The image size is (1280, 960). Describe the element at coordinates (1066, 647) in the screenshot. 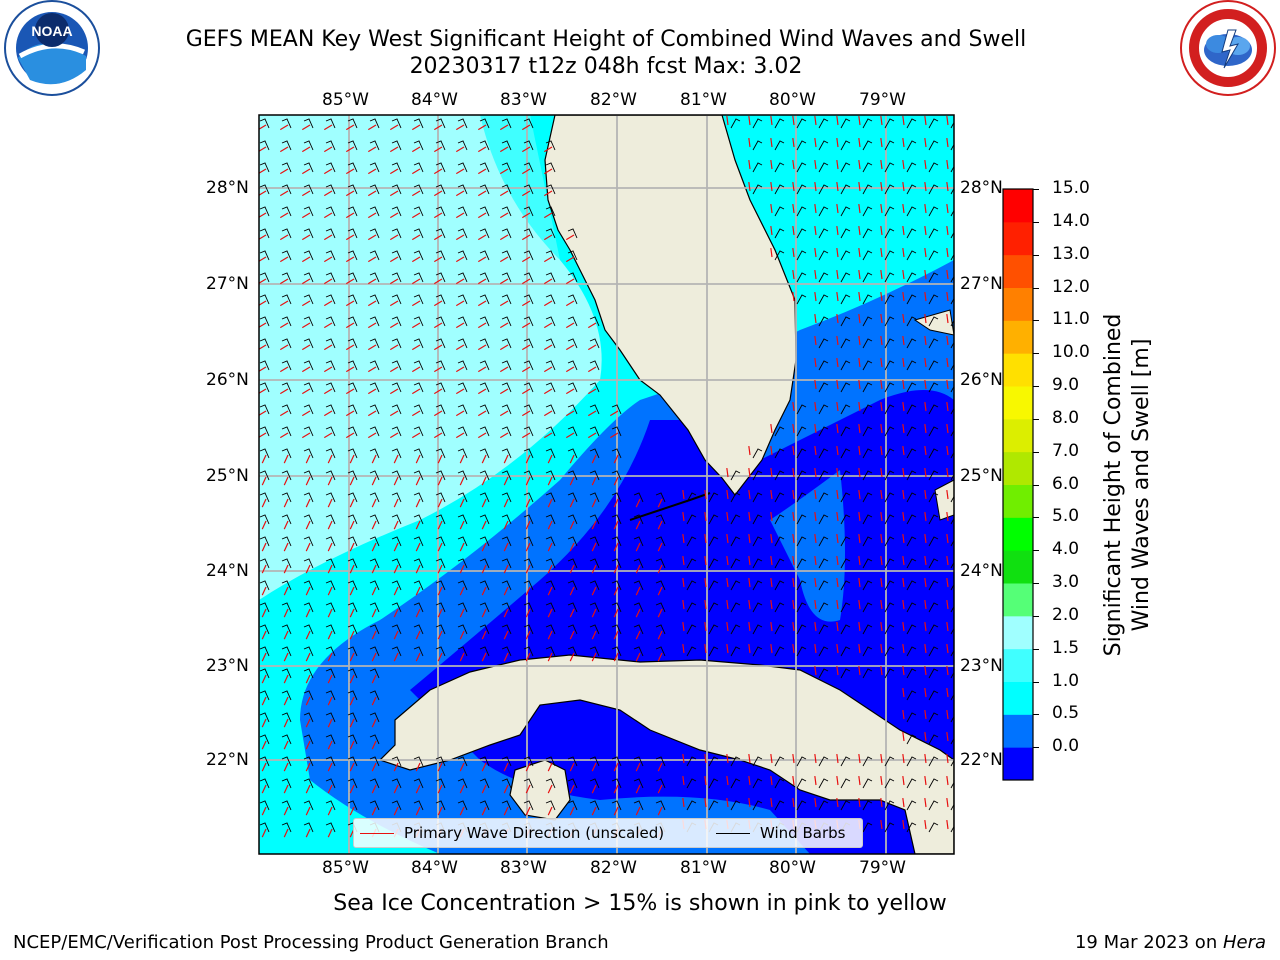

I see `colorbar-tick-label: 1.5` at that location.